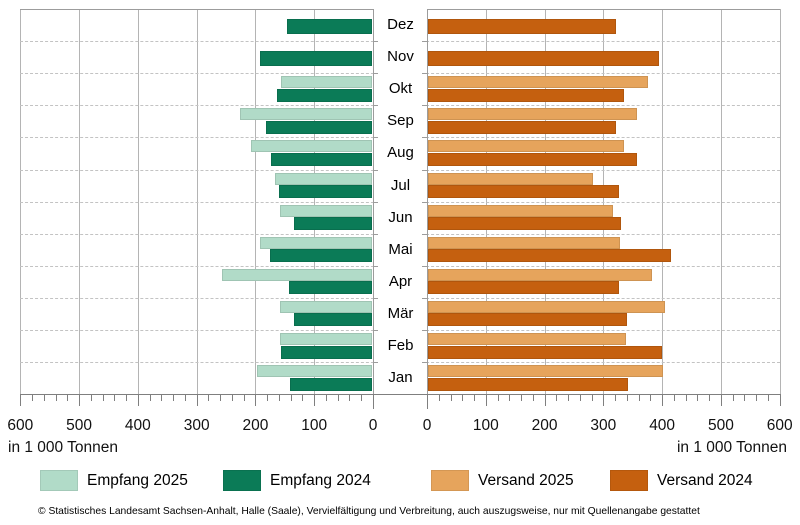 Image resolution: width=800 pixels, height=525 pixels. What do you see at coordinates (330, 288) in the screenshot?
I see `bar-empfang-2024-apr` at bounding box center [330, 288].